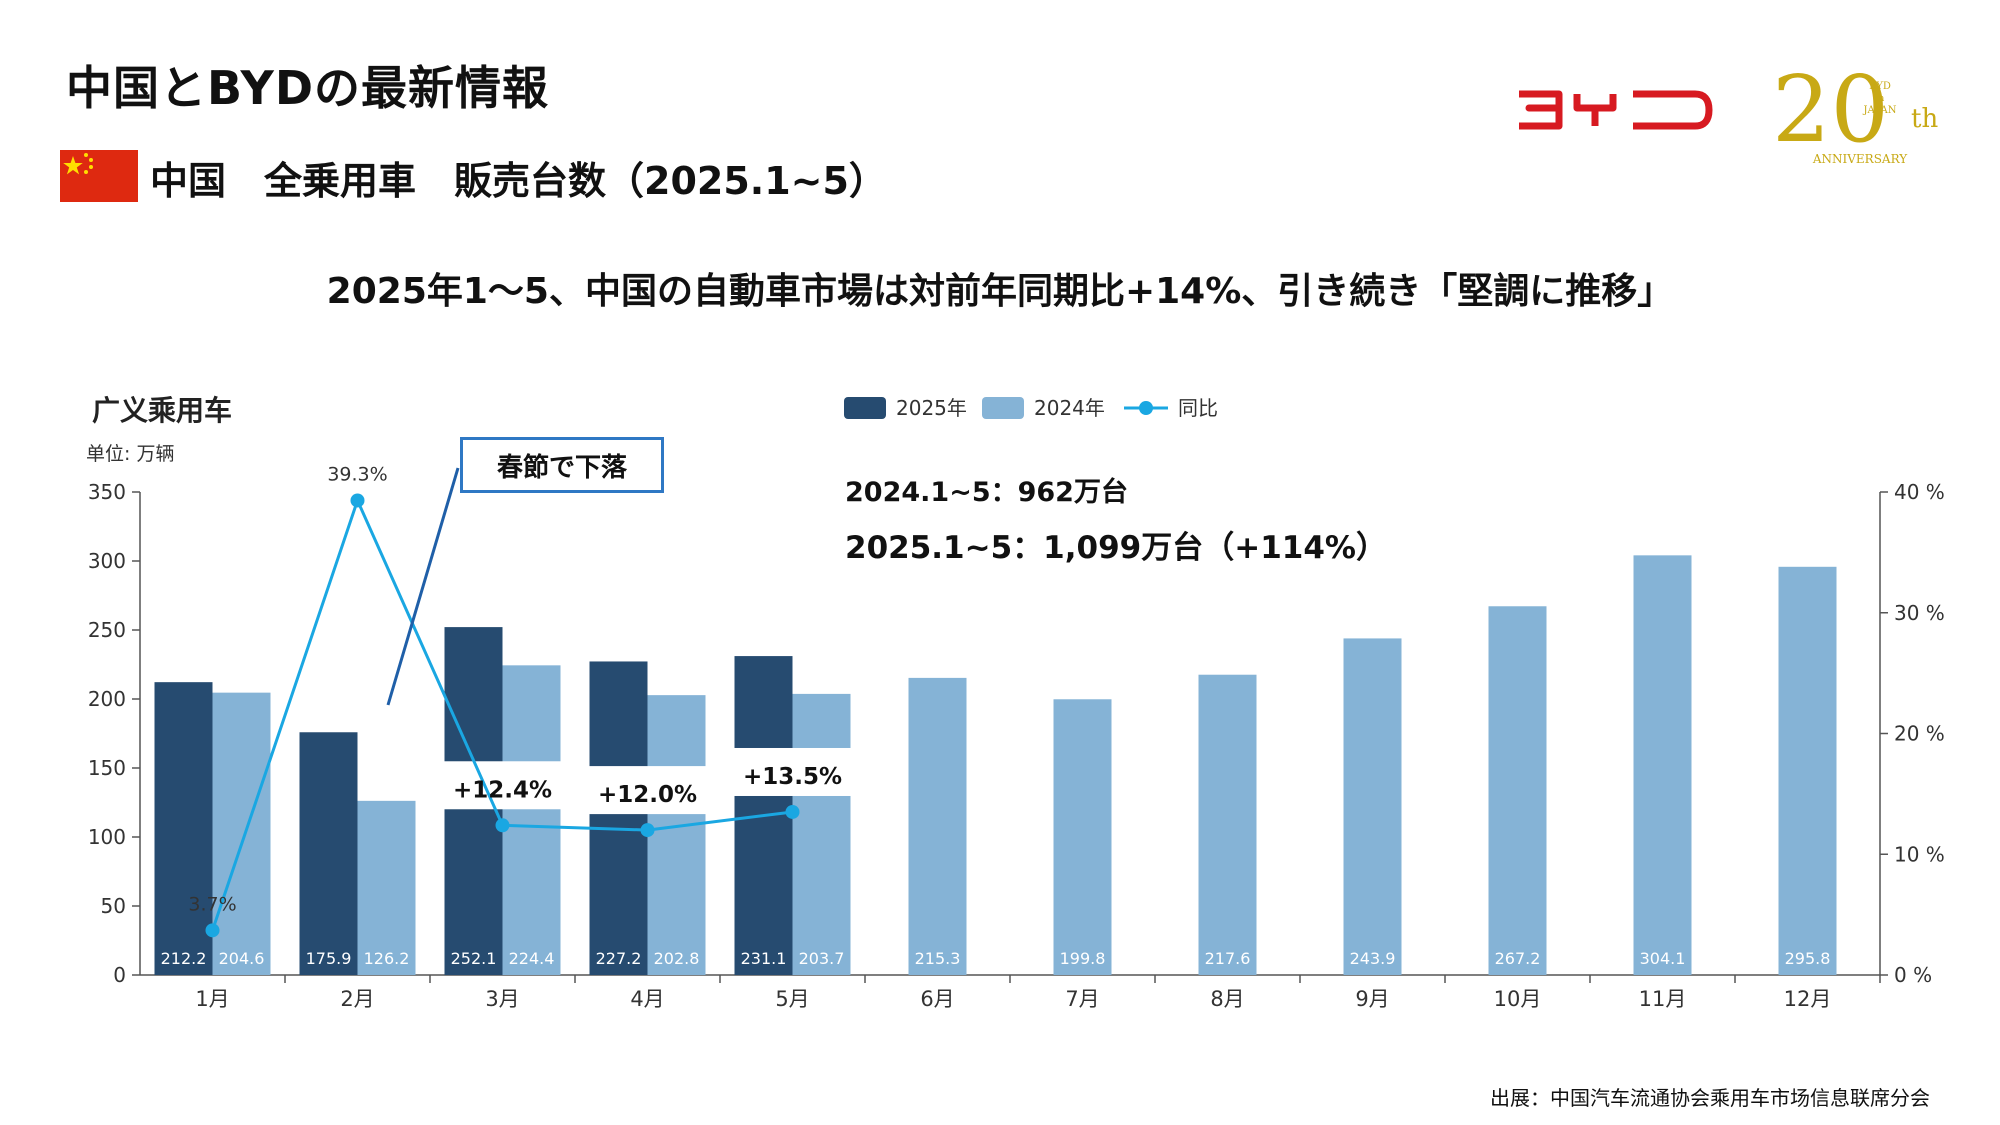 The image size is (2000, 1125). I want to click on y2-tick-label: 10 %, so click(1919, 854).